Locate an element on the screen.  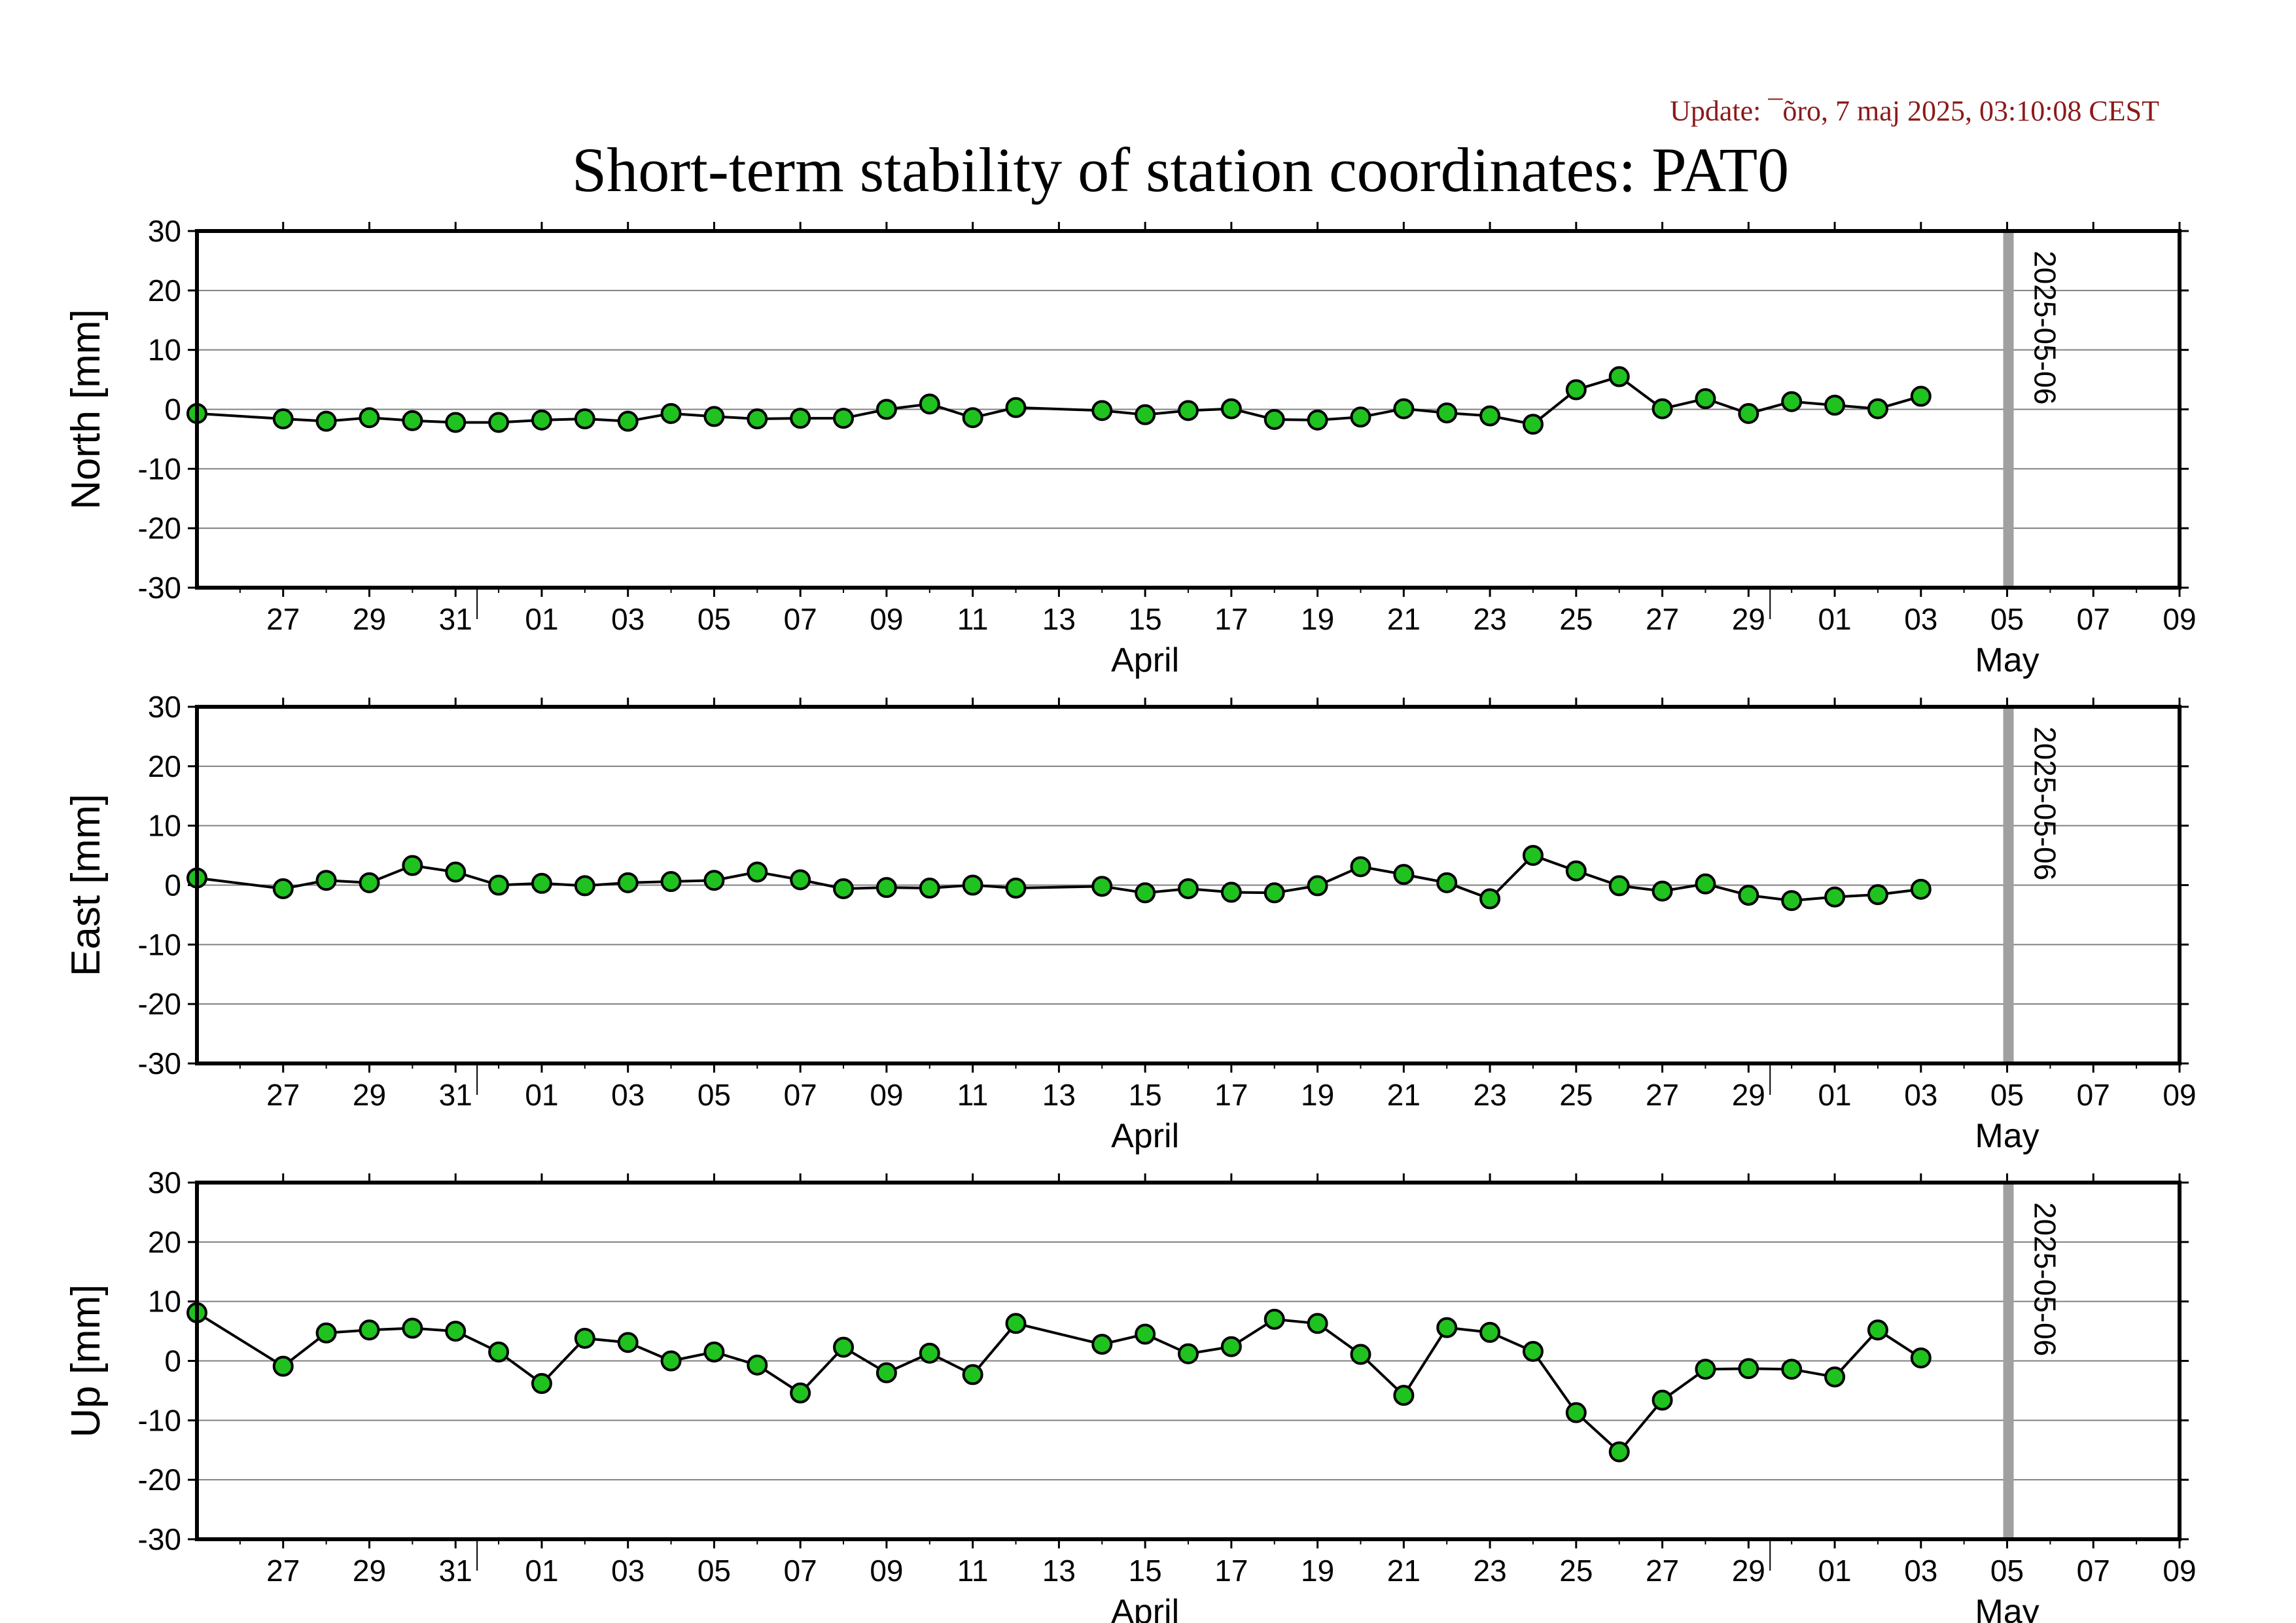
x-tick-label: 13 is located at coordinates (1059, 1571).